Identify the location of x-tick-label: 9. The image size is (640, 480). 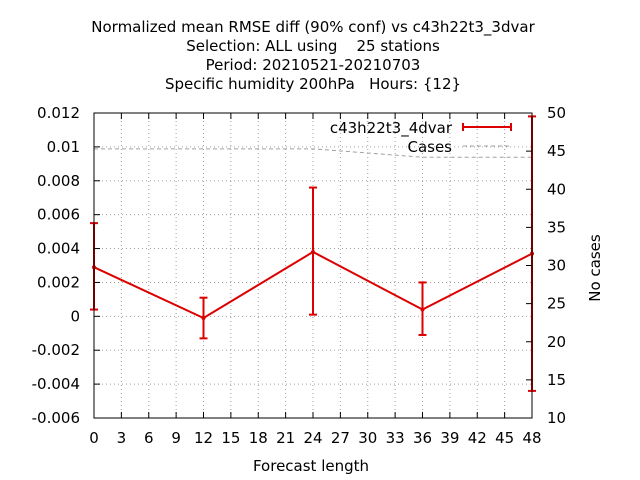
(176, 438).